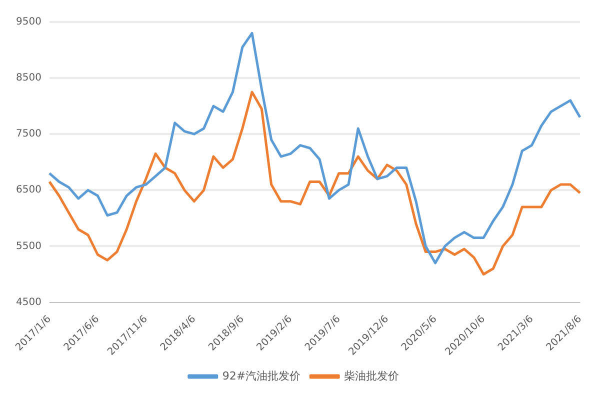  Describe the element at coordinates (372, 375) in the screenshot. I see `legend-label: 柴油批发价` at that location.